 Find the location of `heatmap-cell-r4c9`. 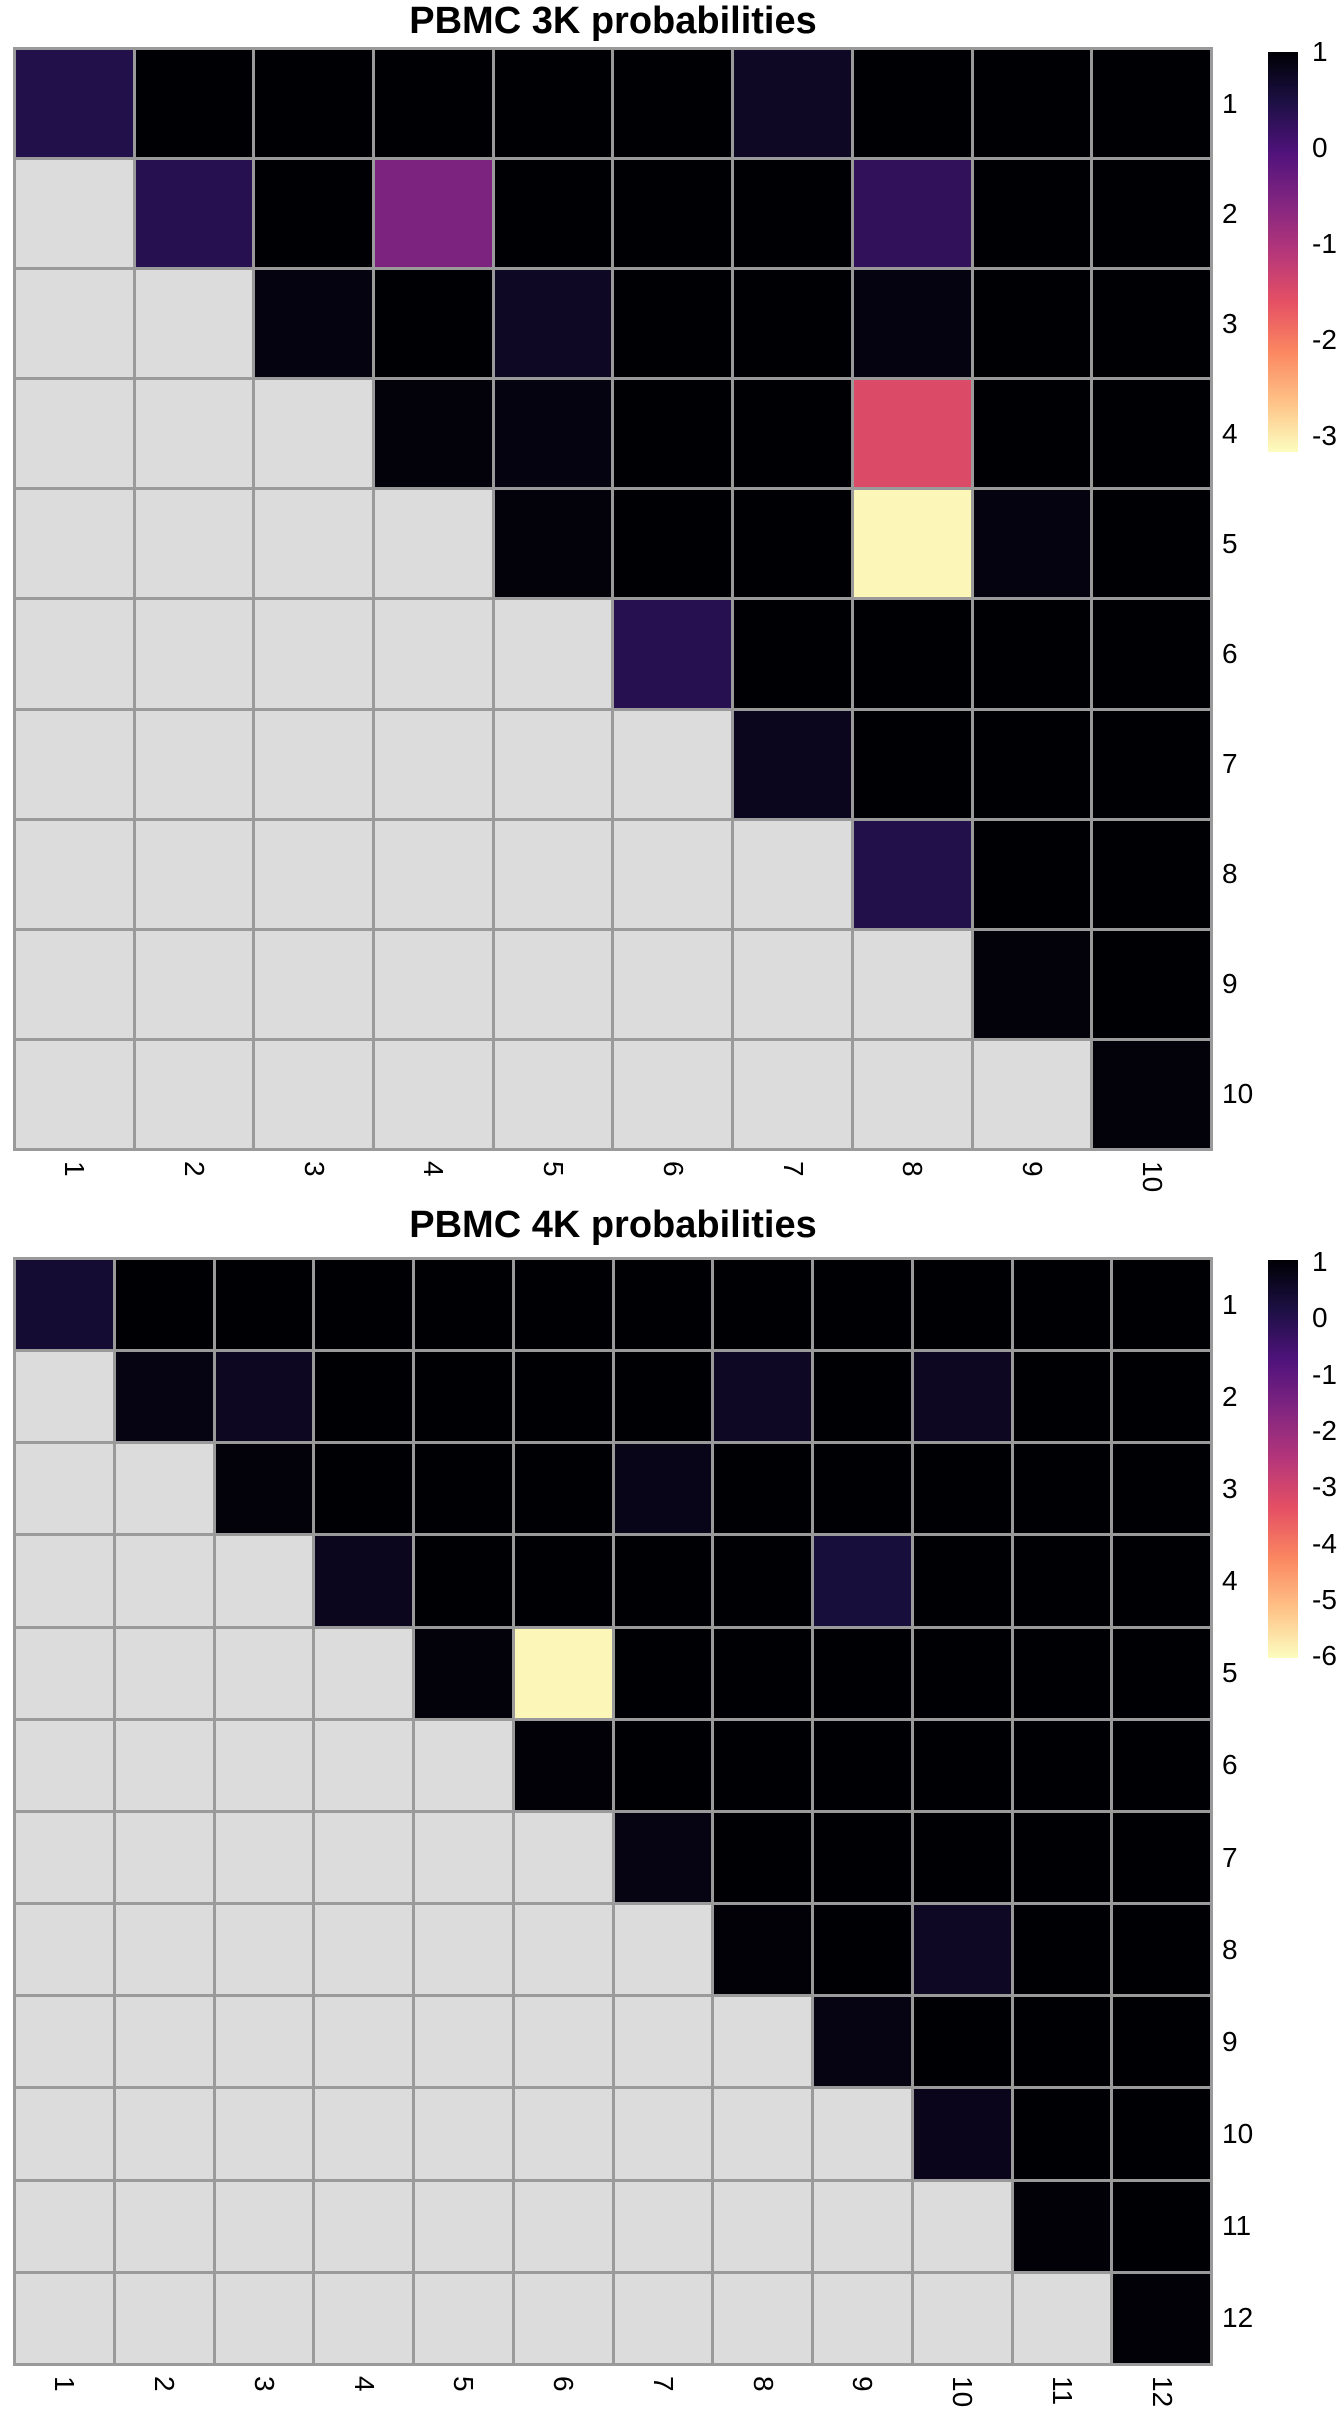

heatmap-cell-r4c9 is located at coordinates (1032, 434).